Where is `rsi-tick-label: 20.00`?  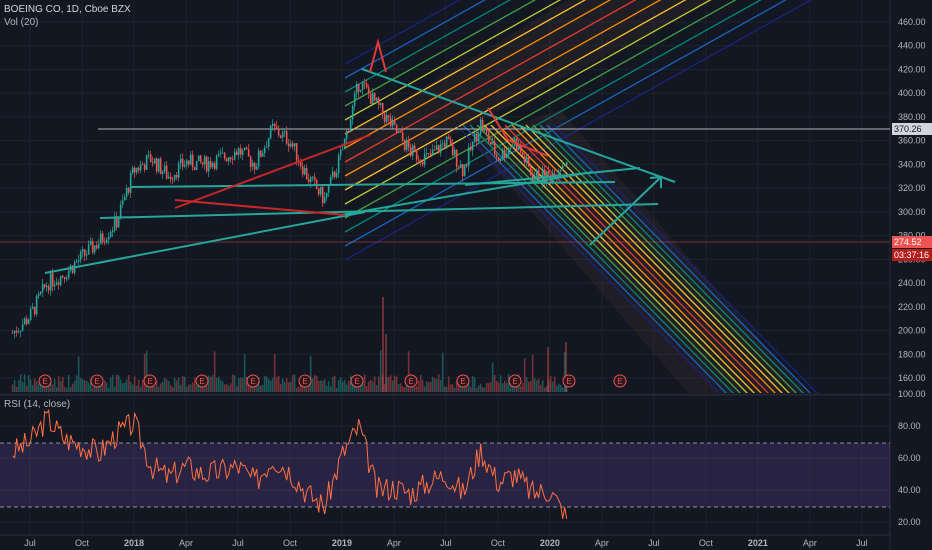
rsi-tick-label: 20.00 is located at coordinates (909, 522).